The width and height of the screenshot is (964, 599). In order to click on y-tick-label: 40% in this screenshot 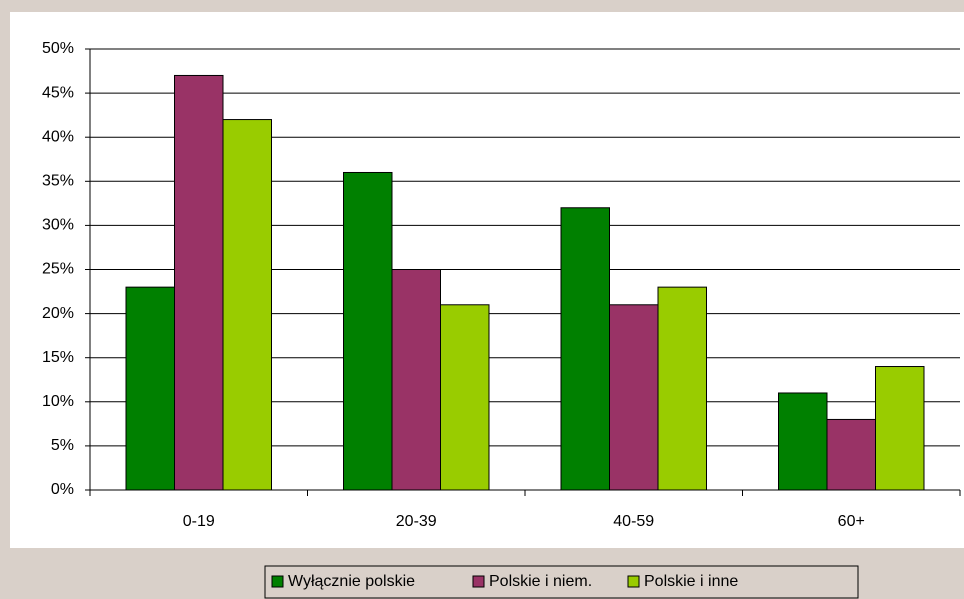, I will do `click(58, 136)`.